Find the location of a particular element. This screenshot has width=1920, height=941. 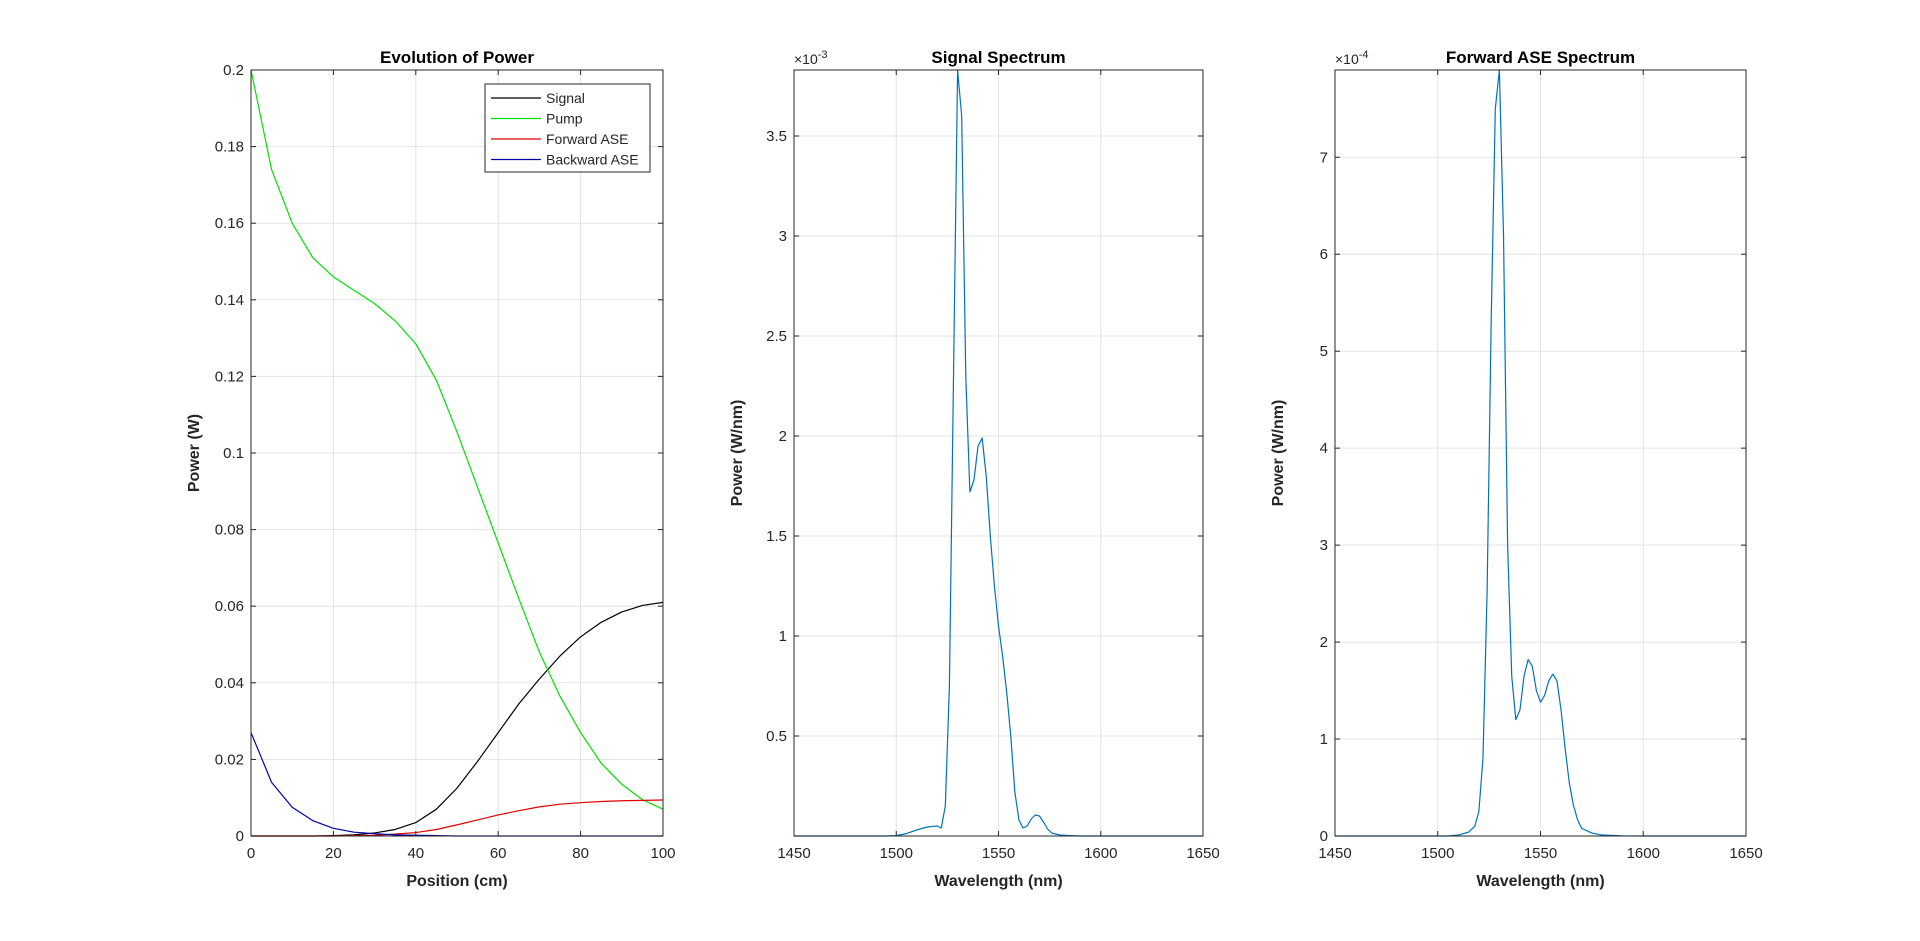

y-tick-label: 0.04 is located at coordinates (229, 683).